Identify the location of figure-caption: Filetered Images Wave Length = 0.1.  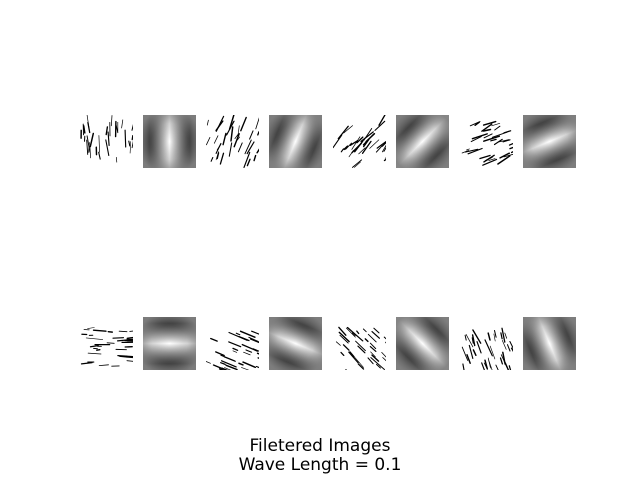
(320, 456).